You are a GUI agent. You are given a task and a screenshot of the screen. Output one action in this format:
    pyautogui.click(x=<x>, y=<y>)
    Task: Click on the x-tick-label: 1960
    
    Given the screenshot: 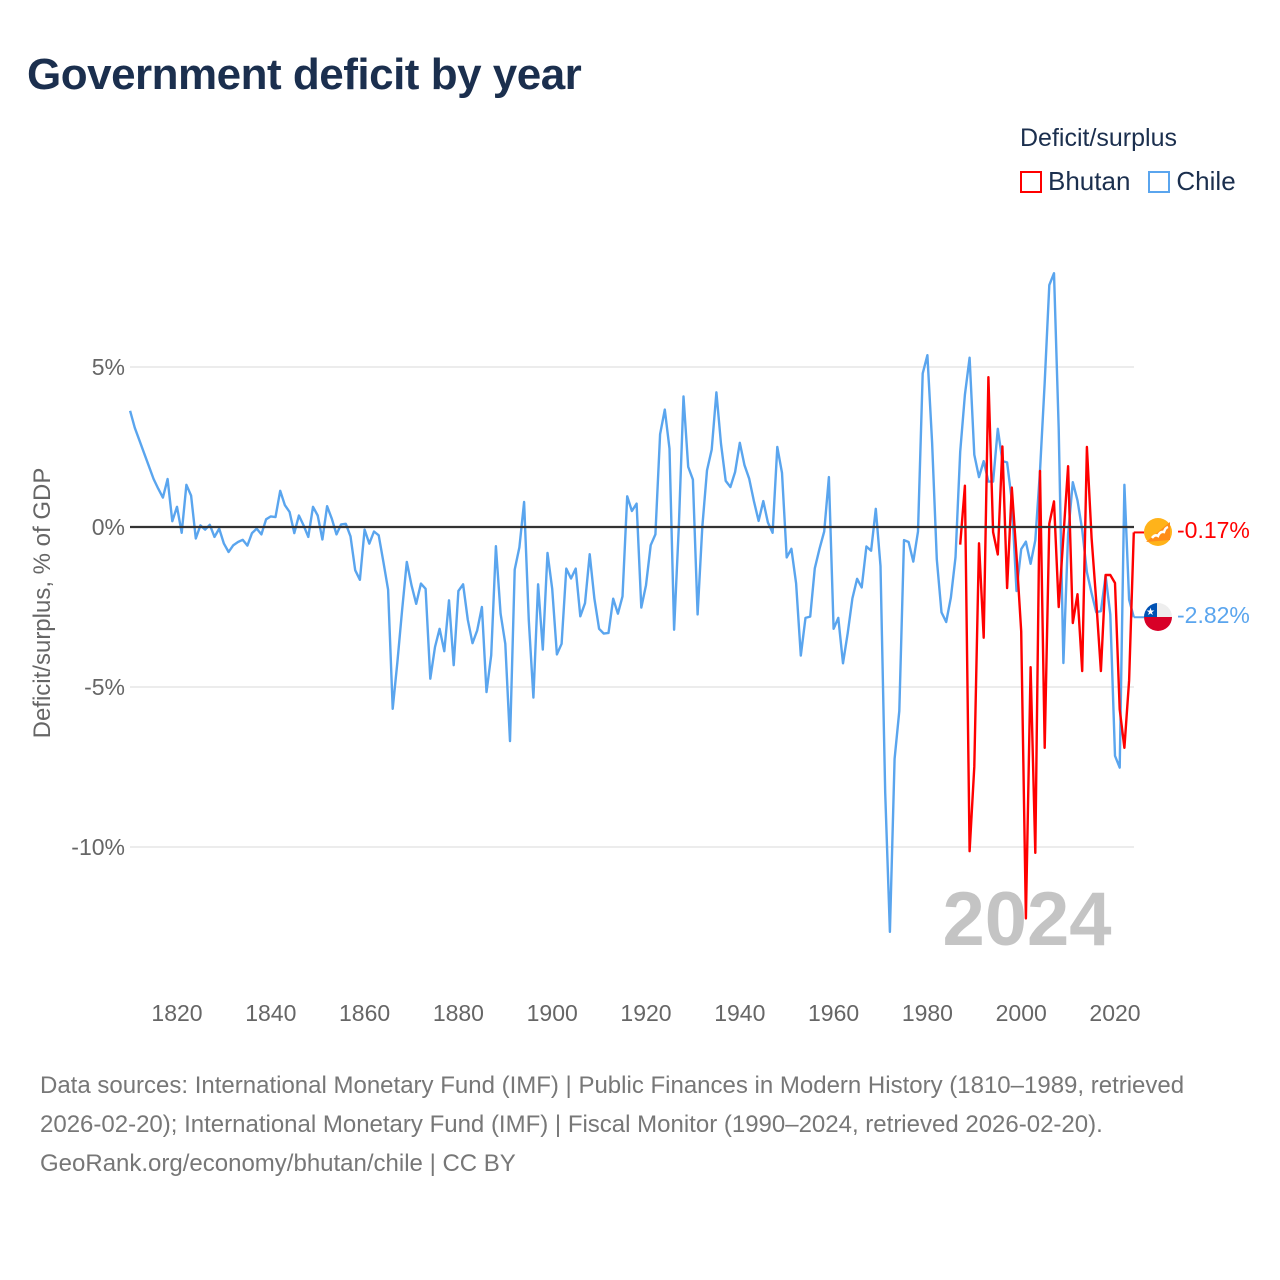 What is the action you would take?
    pyautogui.click(x=833, y=1013)
    